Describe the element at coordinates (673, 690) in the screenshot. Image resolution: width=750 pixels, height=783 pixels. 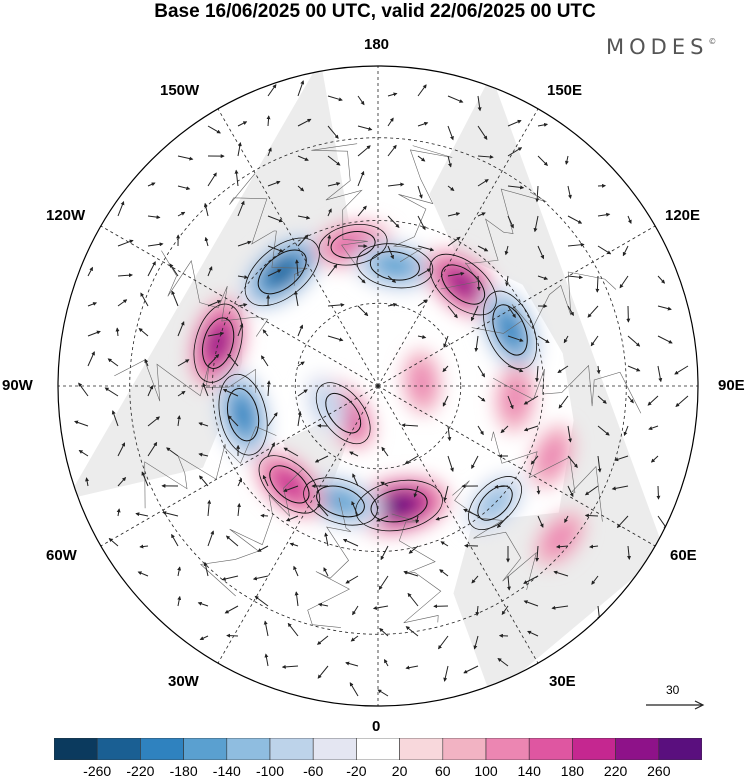
I see `vector-reference-label: 30` at that location.